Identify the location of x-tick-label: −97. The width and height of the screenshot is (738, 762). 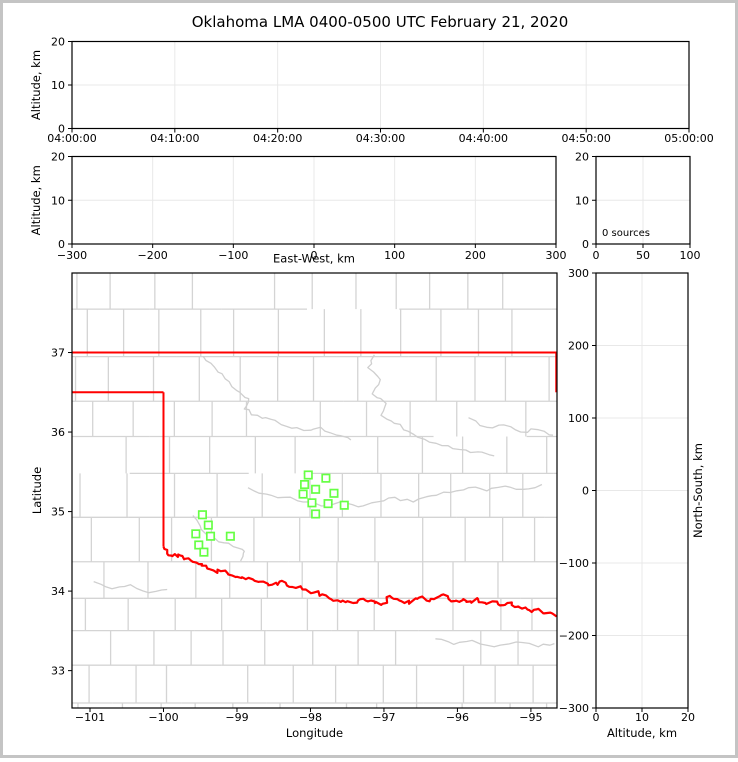
(383, 717).